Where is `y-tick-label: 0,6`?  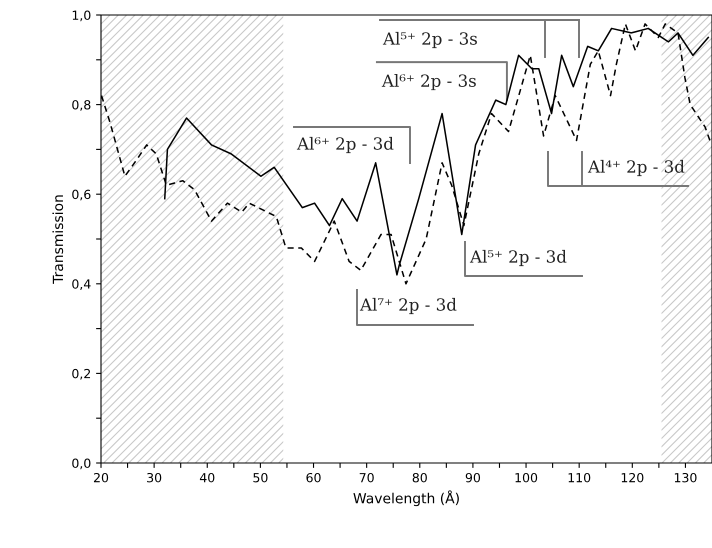
y-tick-label: 0,6 is located at coordinates (81, 195).